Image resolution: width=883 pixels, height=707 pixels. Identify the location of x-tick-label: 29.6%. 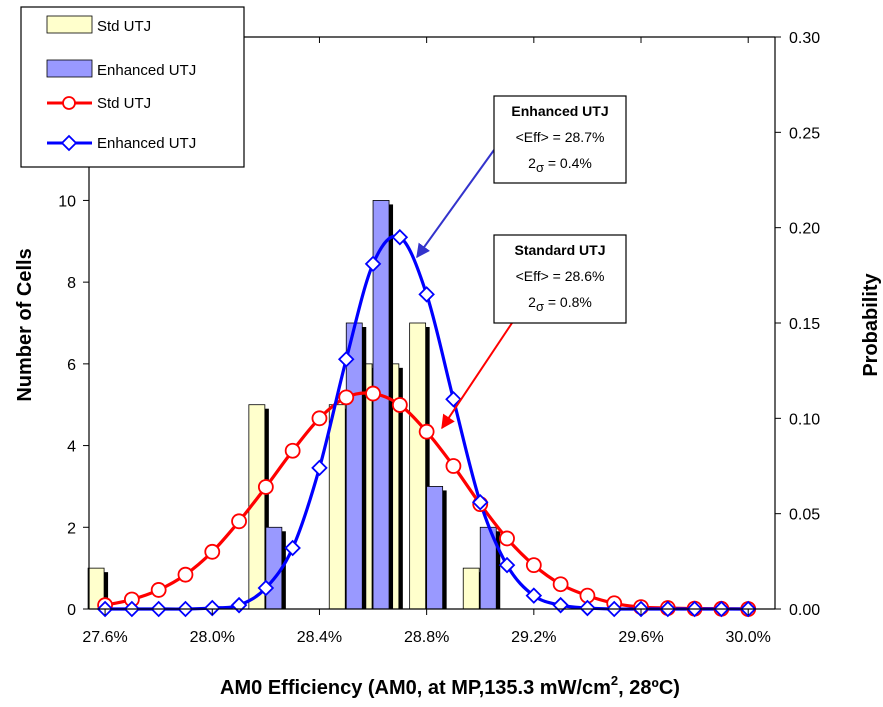
(640, 637).